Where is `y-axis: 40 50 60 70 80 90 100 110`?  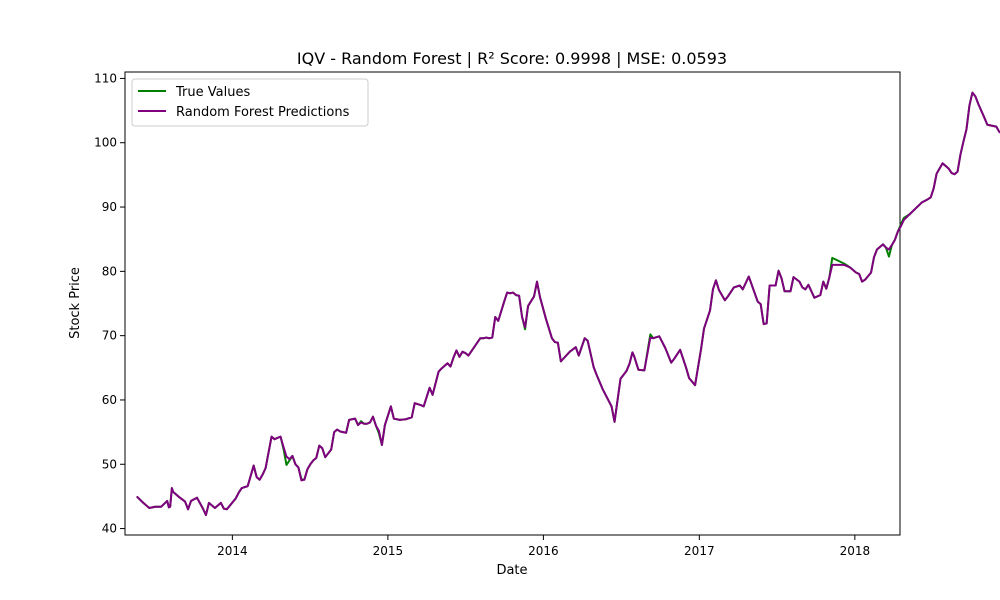
y-axis: 40 50 60 70 80 90 100 110 is located at coordinates (109, 303).